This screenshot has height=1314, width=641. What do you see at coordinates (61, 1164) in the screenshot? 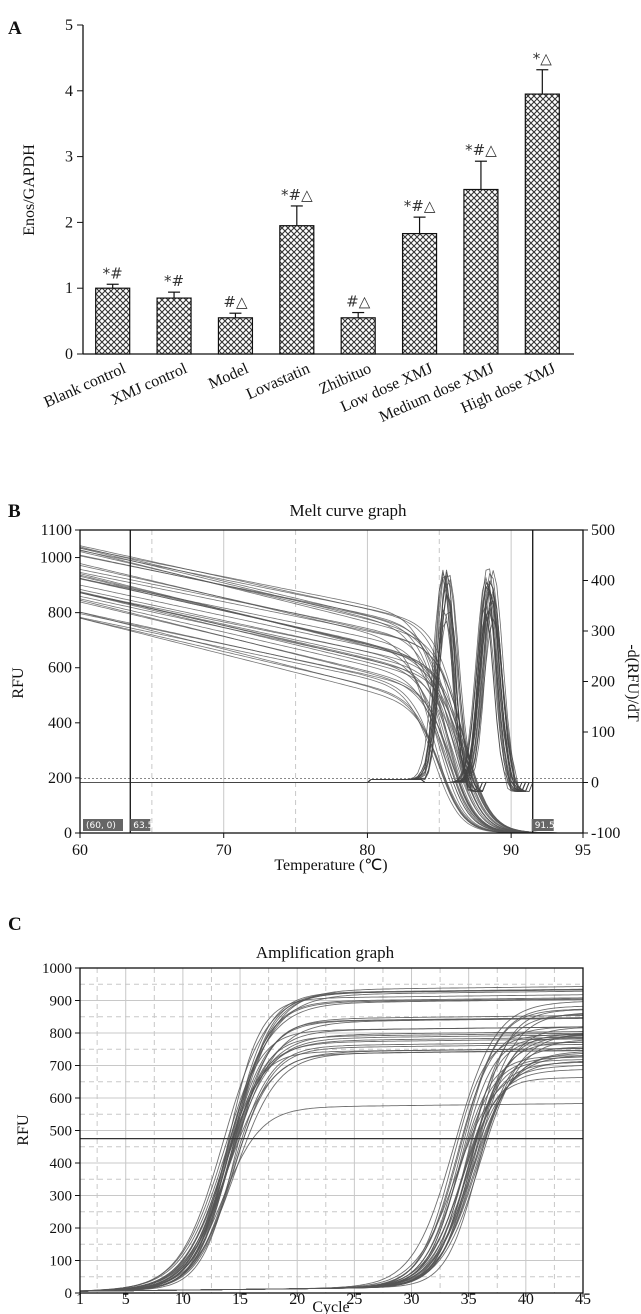
I see `y-tick-label-c: 400` at bounding box center [61, 1164].